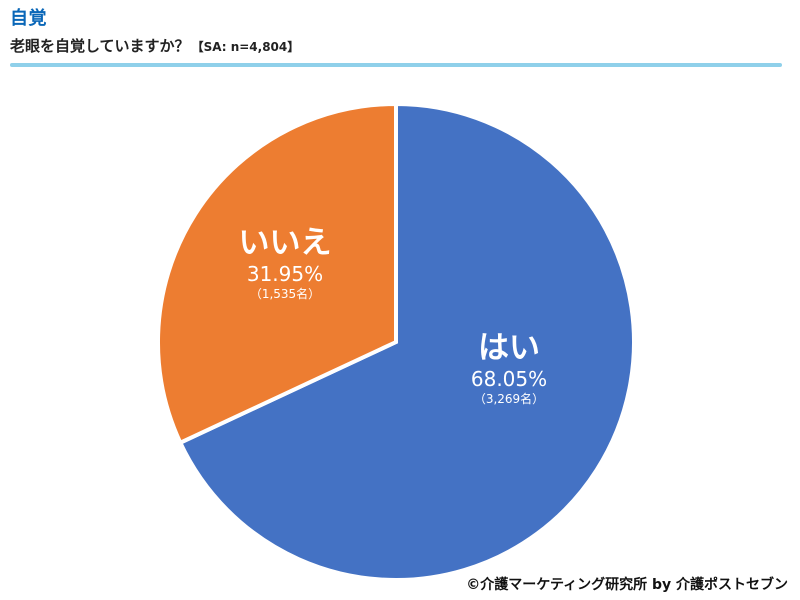 The height and width of the screenshot is (600, 800). Describe the element at coordinates (396, 65) in the screenshot. I see `header-divider` at that location.